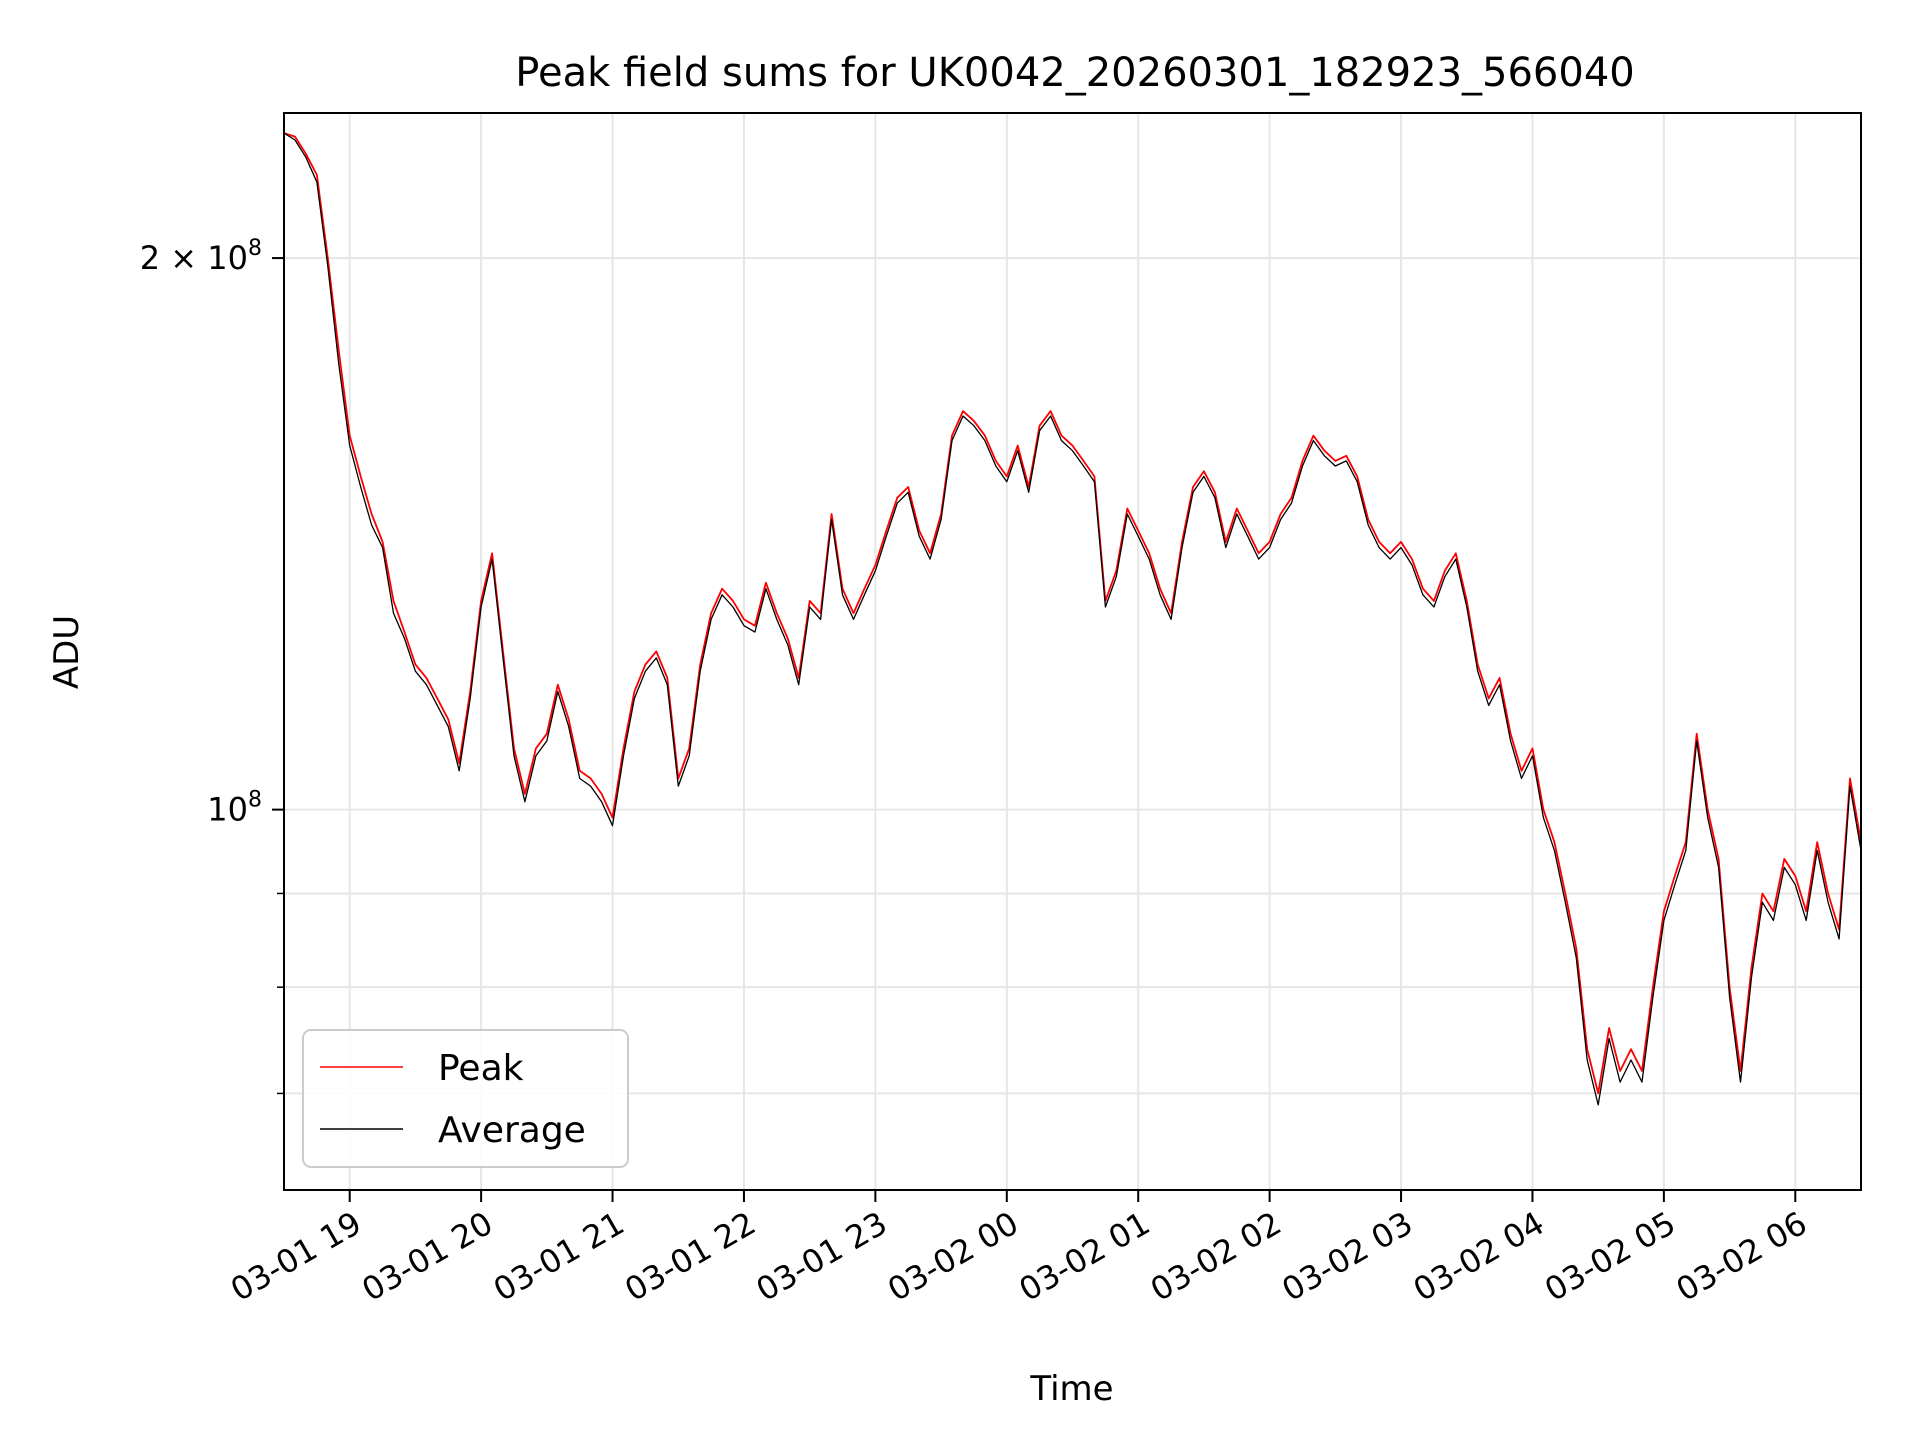  What do you see at coordinates (201, 256) in the screenshot?
I see `y-tick-label: 2 × 108` at bounding box center [201, 256].